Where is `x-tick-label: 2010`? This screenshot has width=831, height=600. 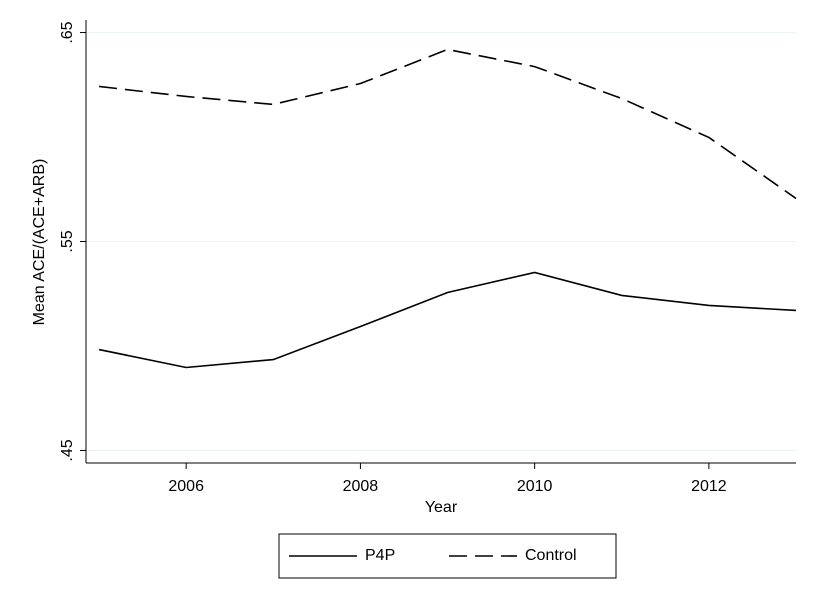 x-tick-label: 2010 is located at coordinates (535, 486).